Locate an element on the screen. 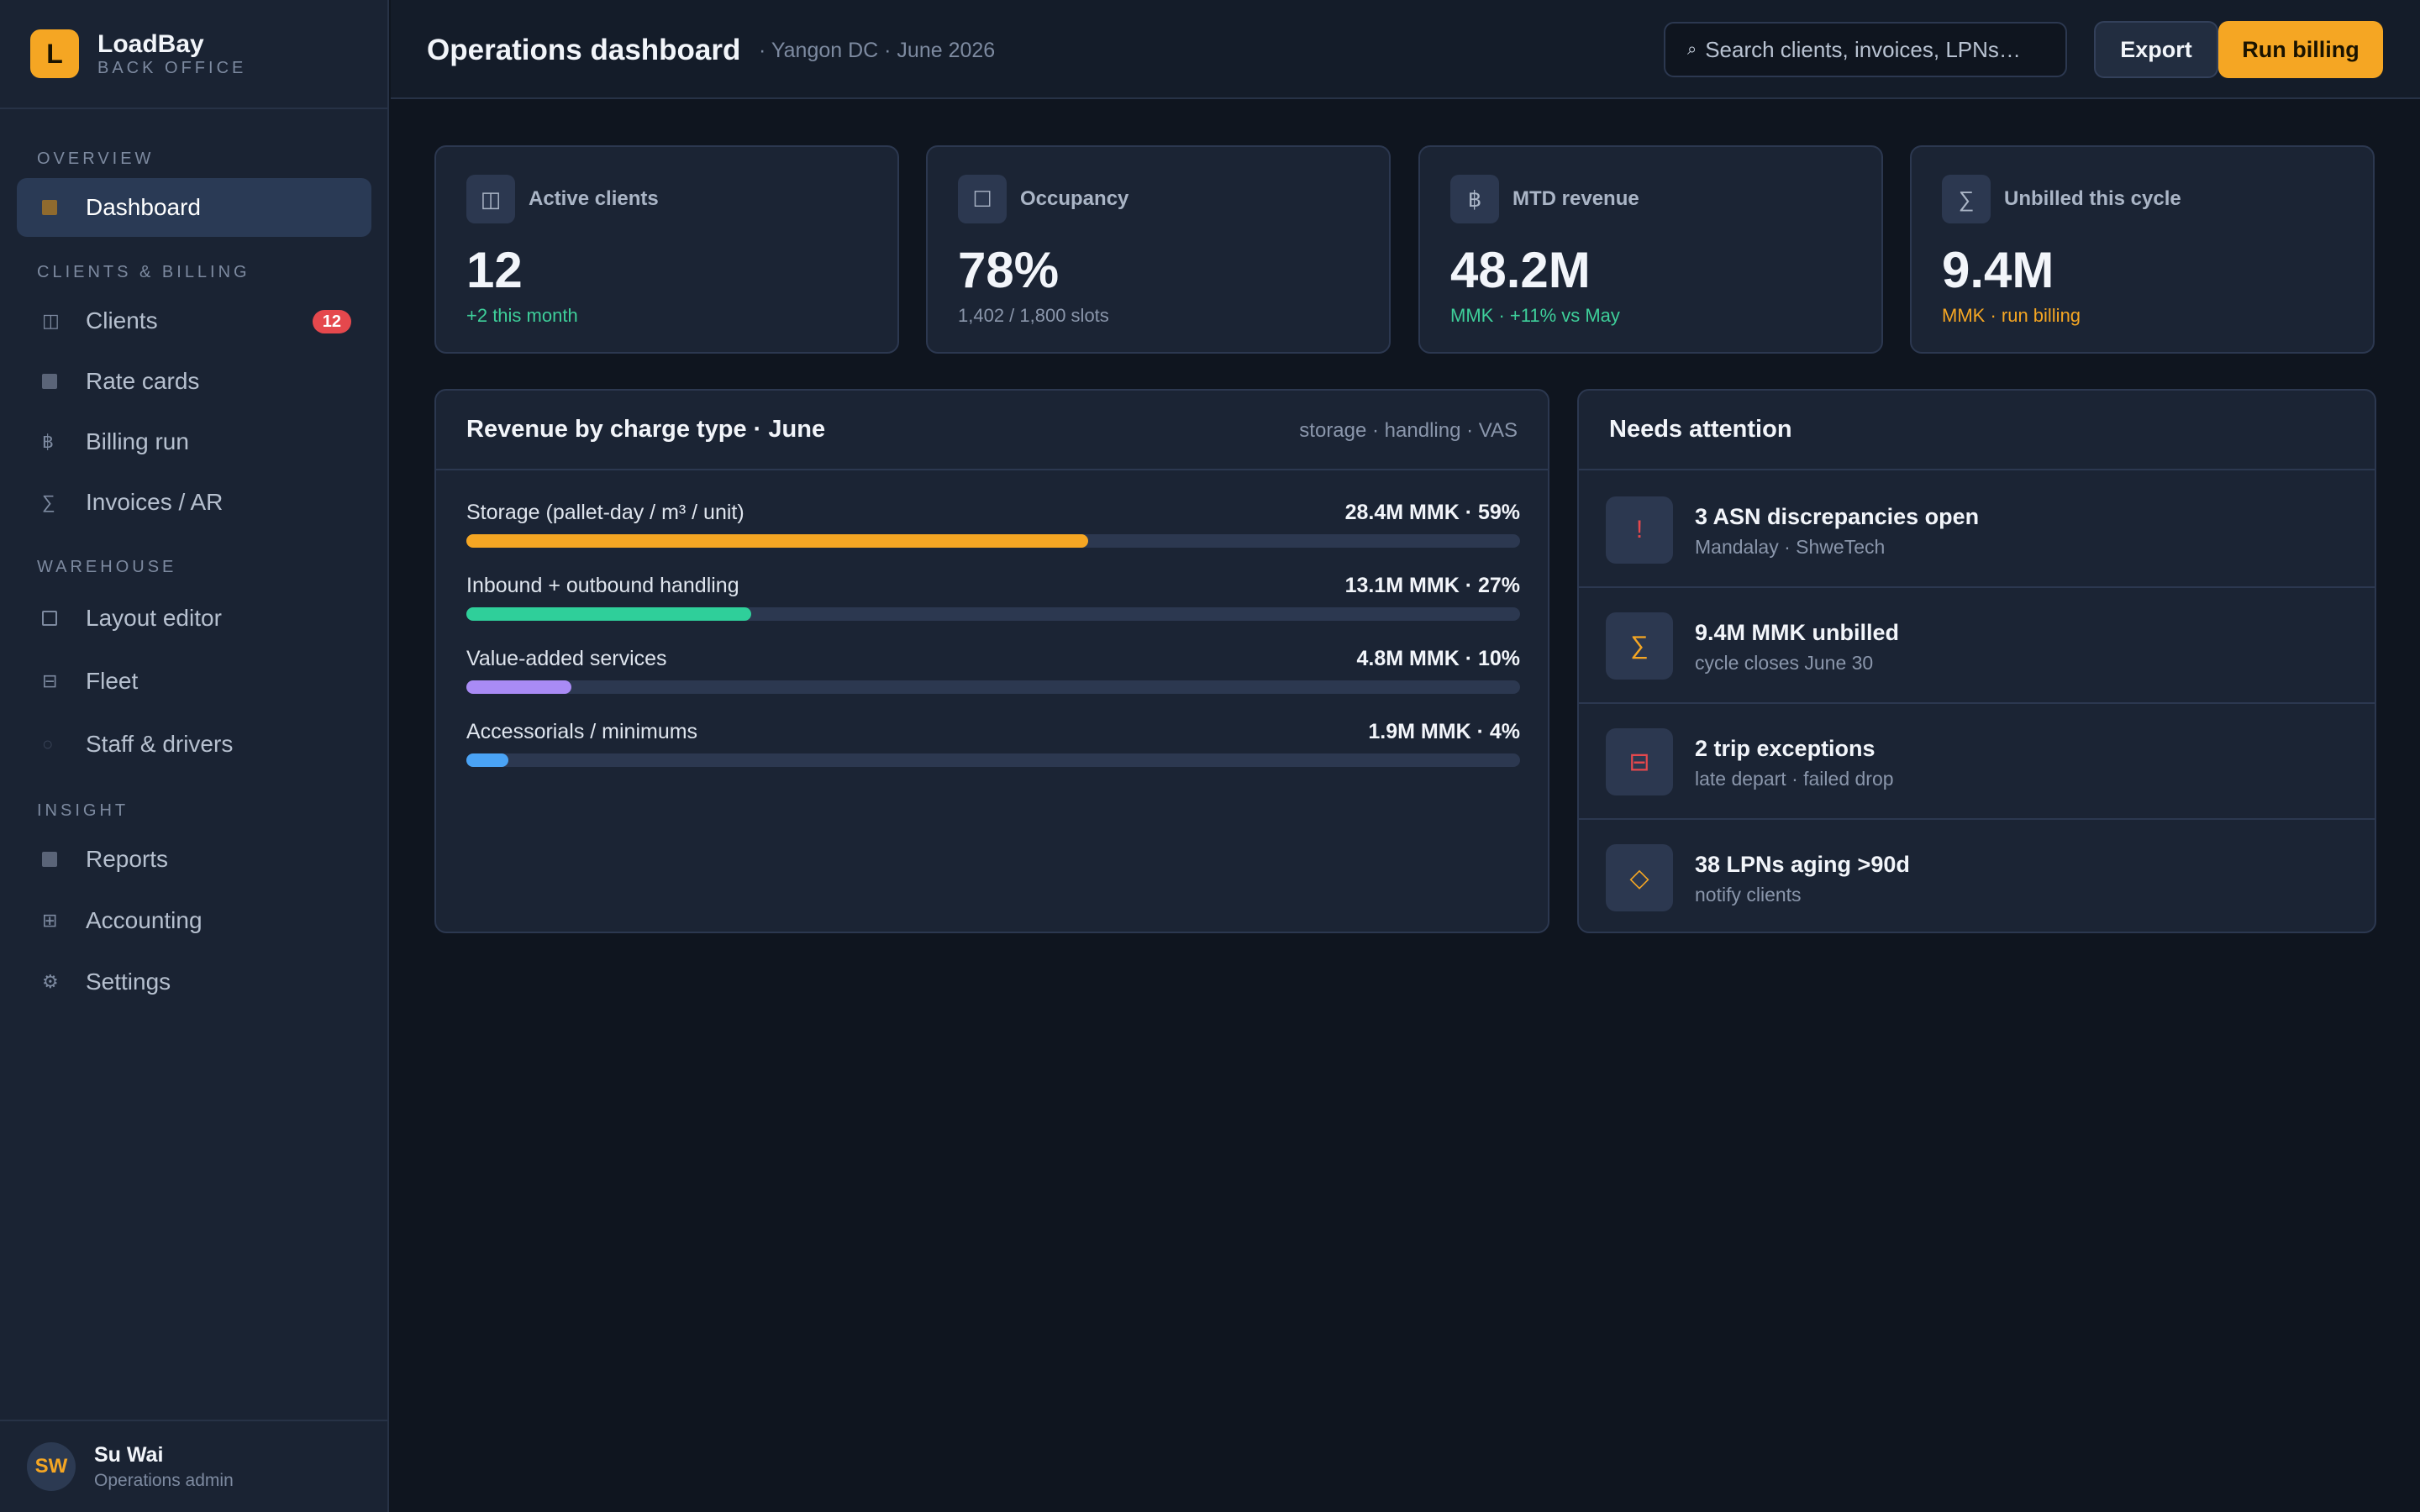 Image resolution: width=2420 pixels, height=1512 pixels. sidebar-item-label: Dashboard is located at coordinates (143, 207).